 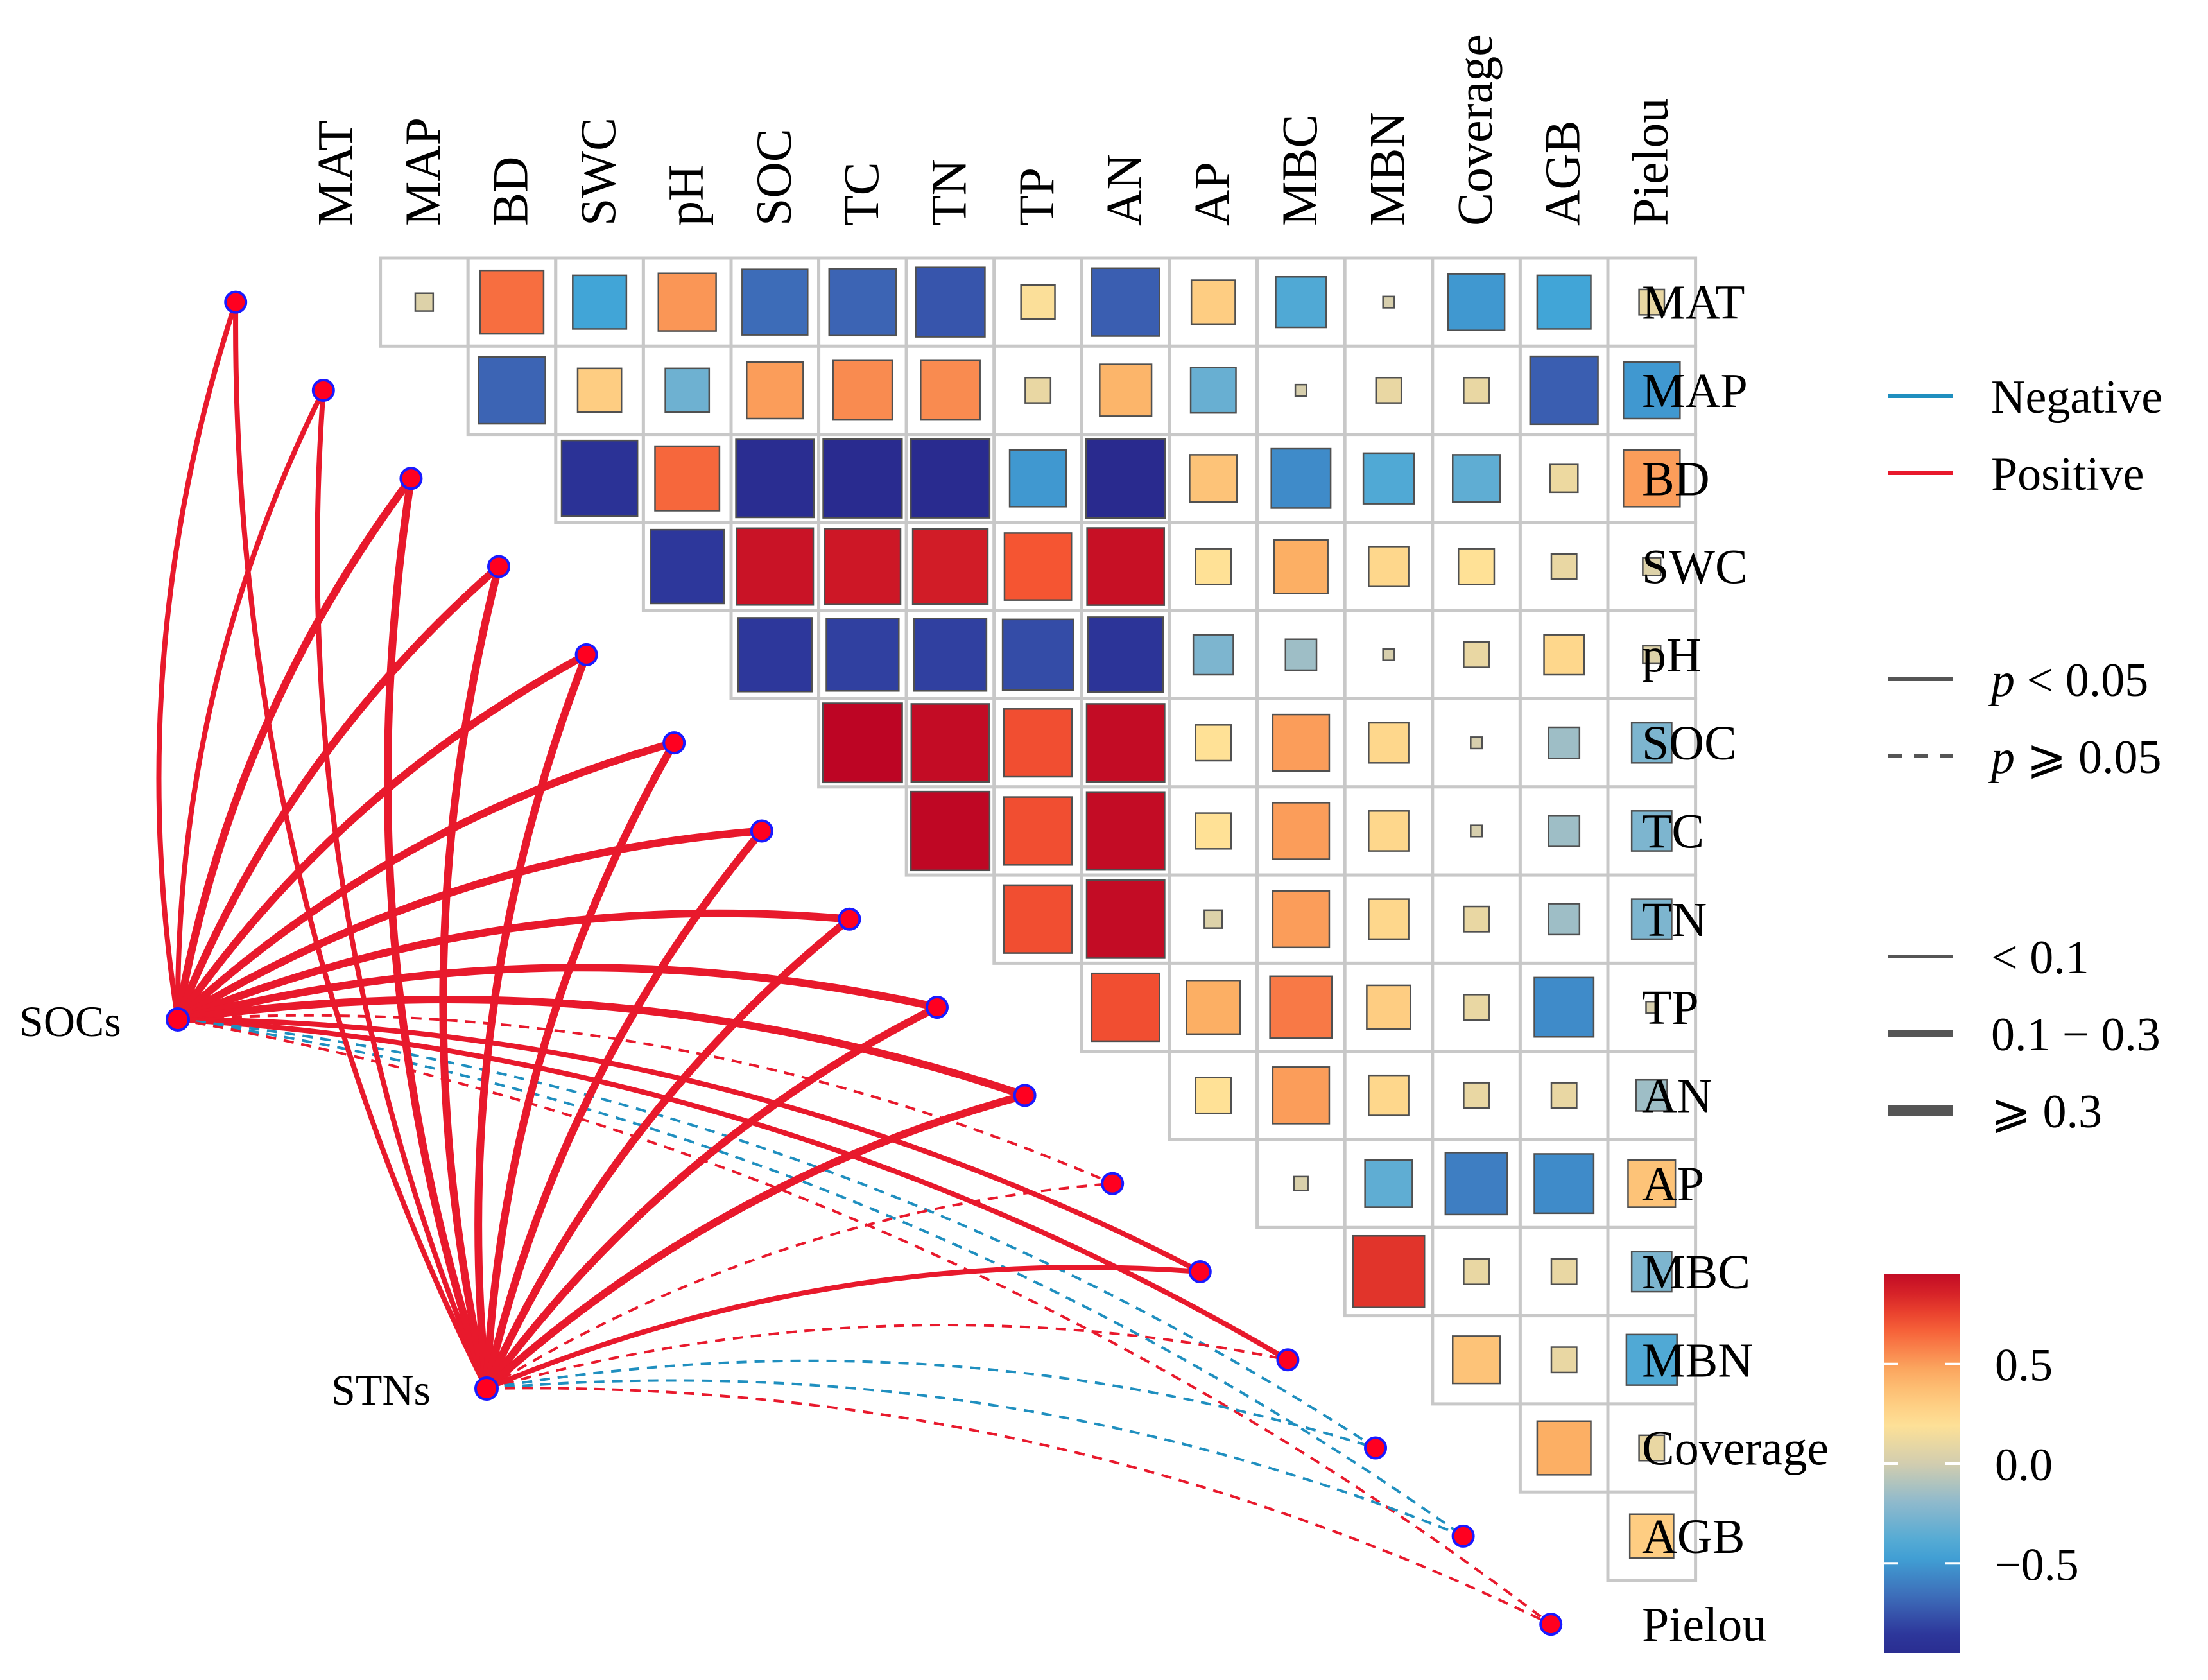 I want to click on corr-square-BD-pH, so click(x=687, y=478).